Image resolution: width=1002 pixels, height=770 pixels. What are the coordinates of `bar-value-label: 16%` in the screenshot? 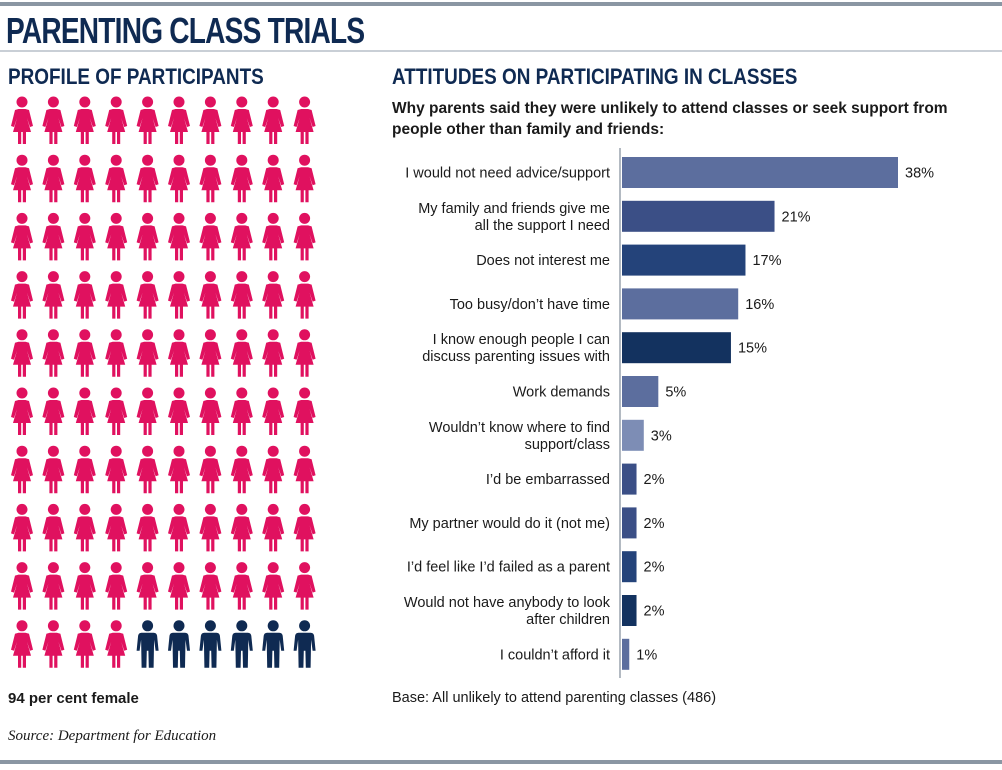 It's located at (759, 305).